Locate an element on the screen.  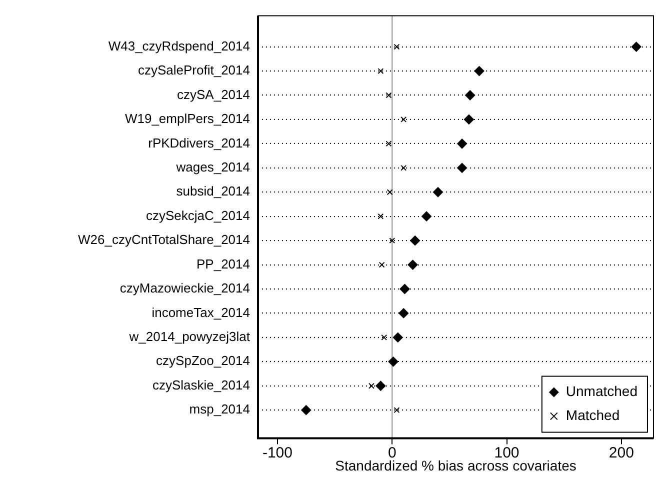
y-tick-label: W43_czyRdspend_2014 is located at coordinates (179, 46).